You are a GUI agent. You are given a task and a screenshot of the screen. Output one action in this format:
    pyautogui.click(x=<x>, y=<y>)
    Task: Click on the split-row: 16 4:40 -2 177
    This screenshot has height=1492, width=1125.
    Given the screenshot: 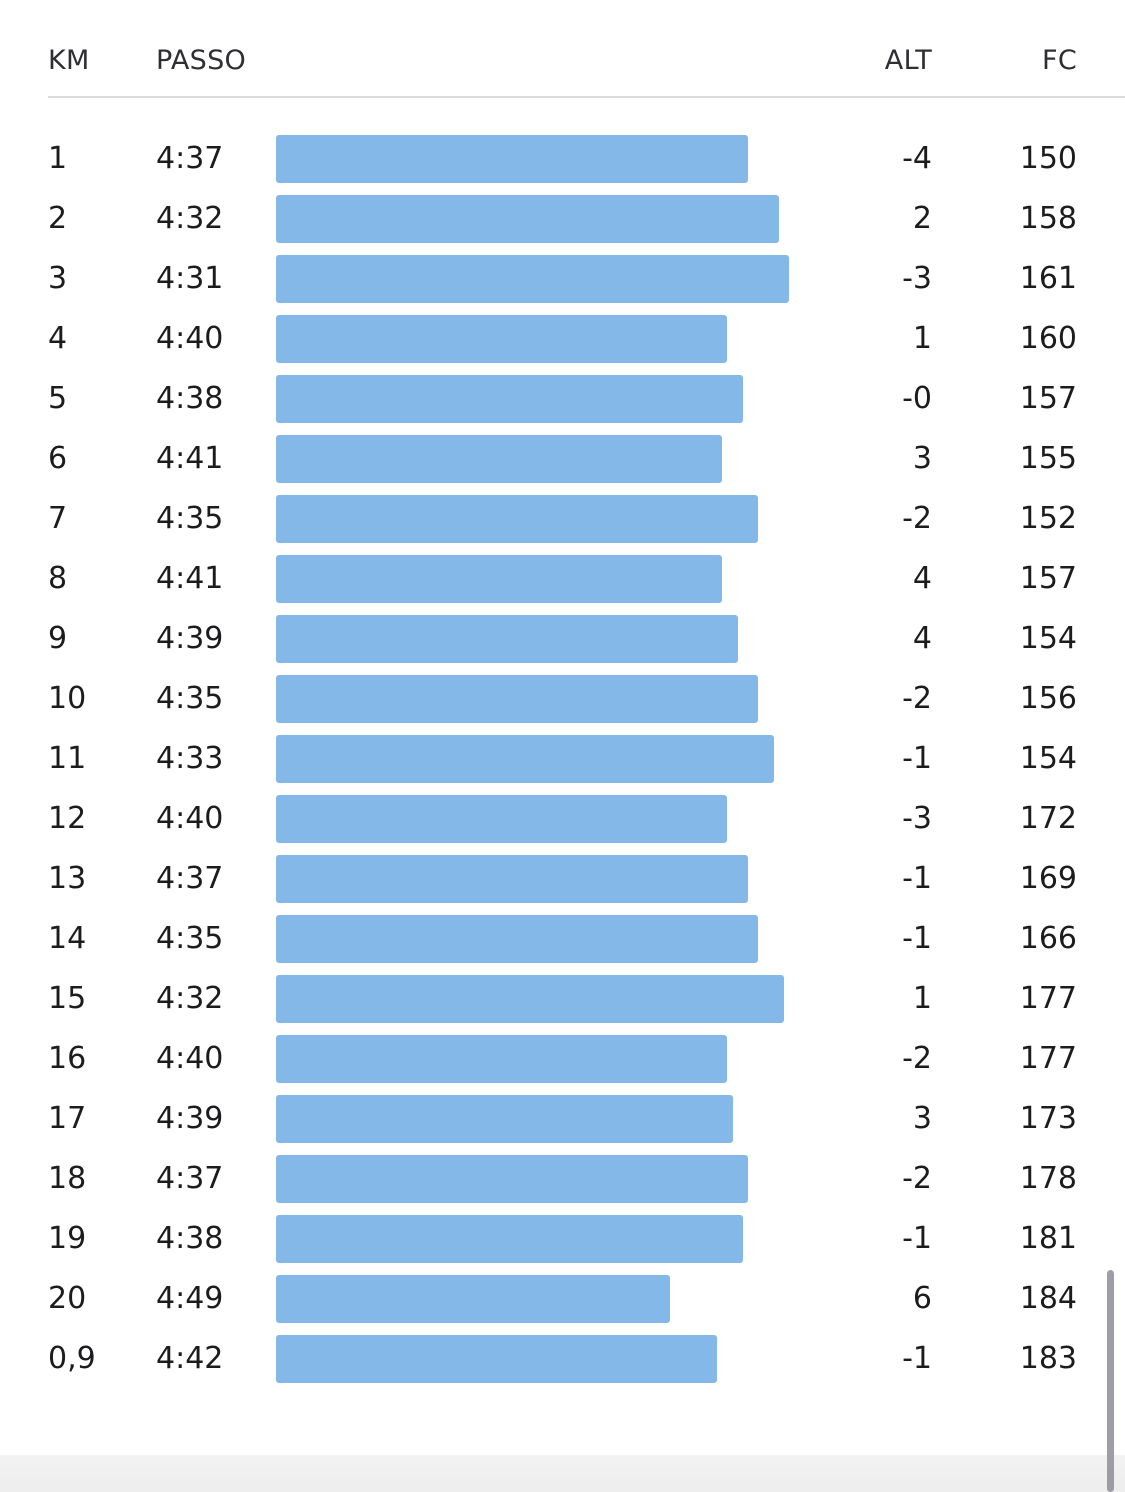 What is the action you would take?
    pyautogui.click(x=562, y=1059)
    